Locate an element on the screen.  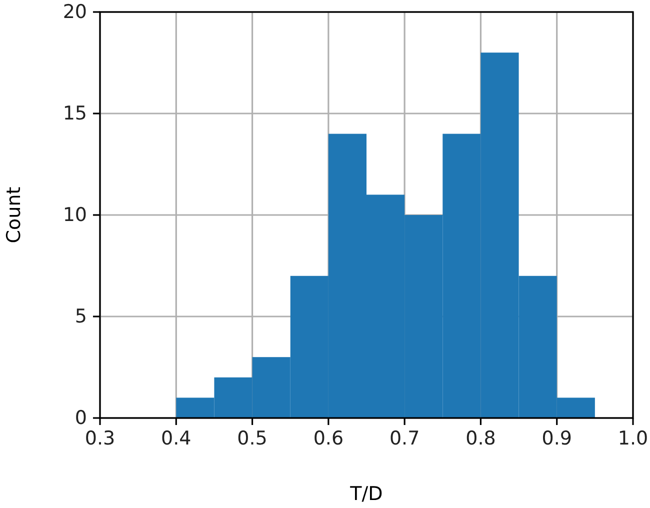
y-tick-label: 20 is located at coordinates (74, 12).